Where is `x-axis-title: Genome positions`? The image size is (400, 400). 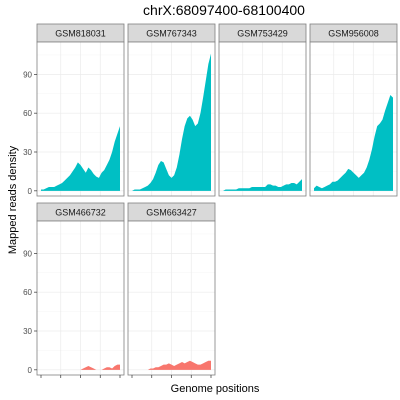 x-axis-title: Genome positions is located at coordinates (215, 389).